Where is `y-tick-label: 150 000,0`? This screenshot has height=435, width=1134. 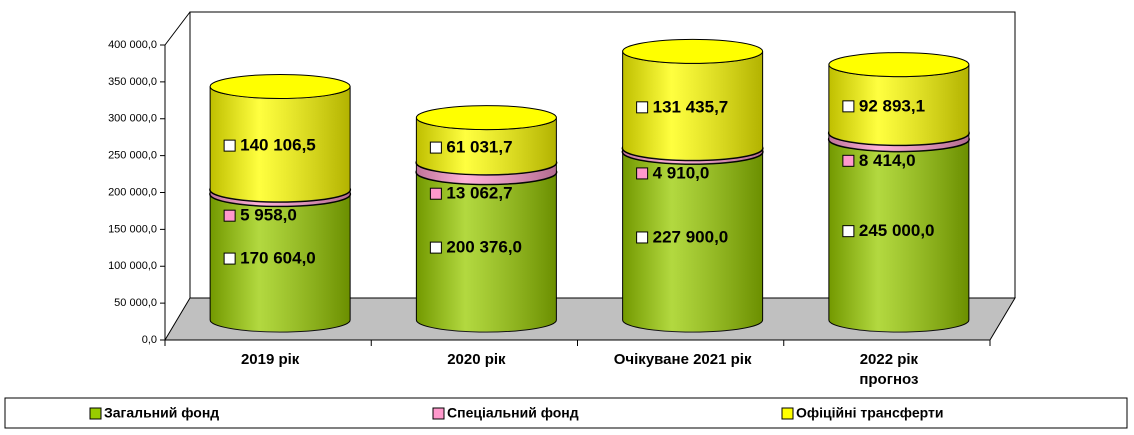 y-tick-label: 150 000,0 is located at coordinates (132, 229).